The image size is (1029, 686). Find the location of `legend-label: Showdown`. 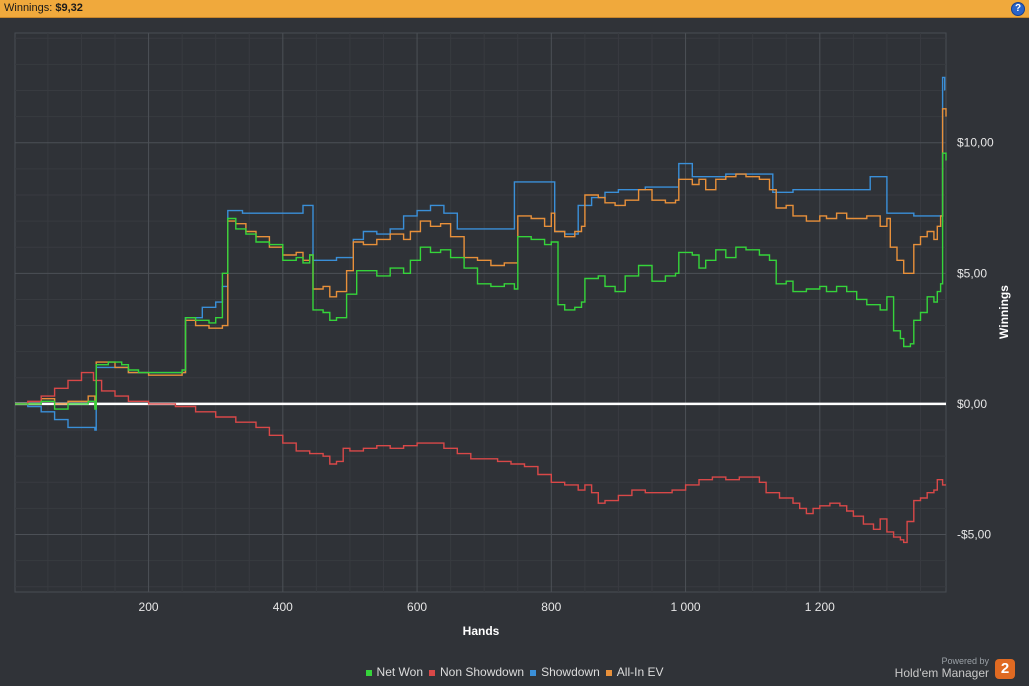

legend-label: Showdown is located at coordinates (570, 672).